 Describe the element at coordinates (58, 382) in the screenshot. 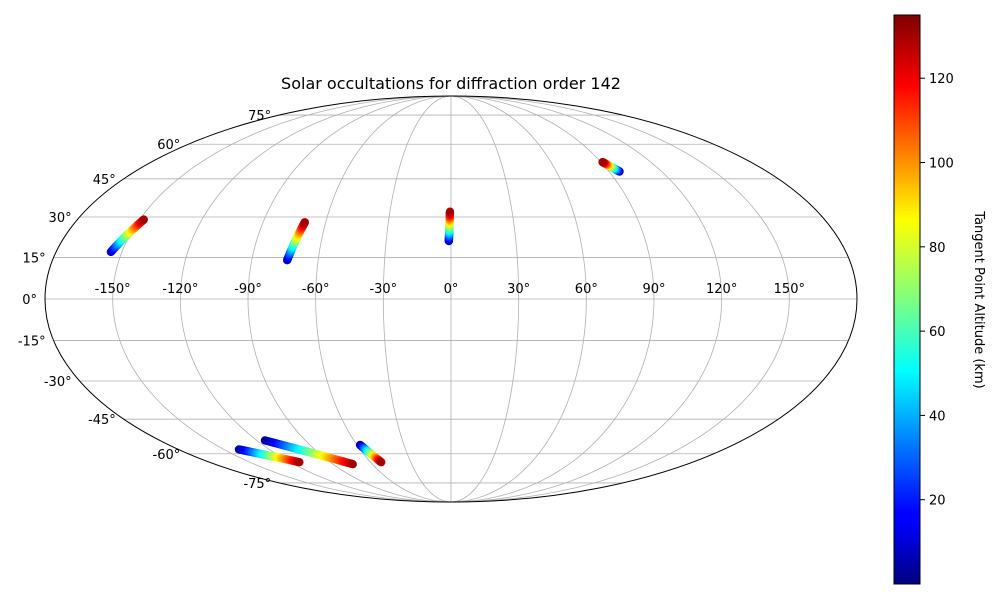

I see `lat-tick-label: -30°` at that location.